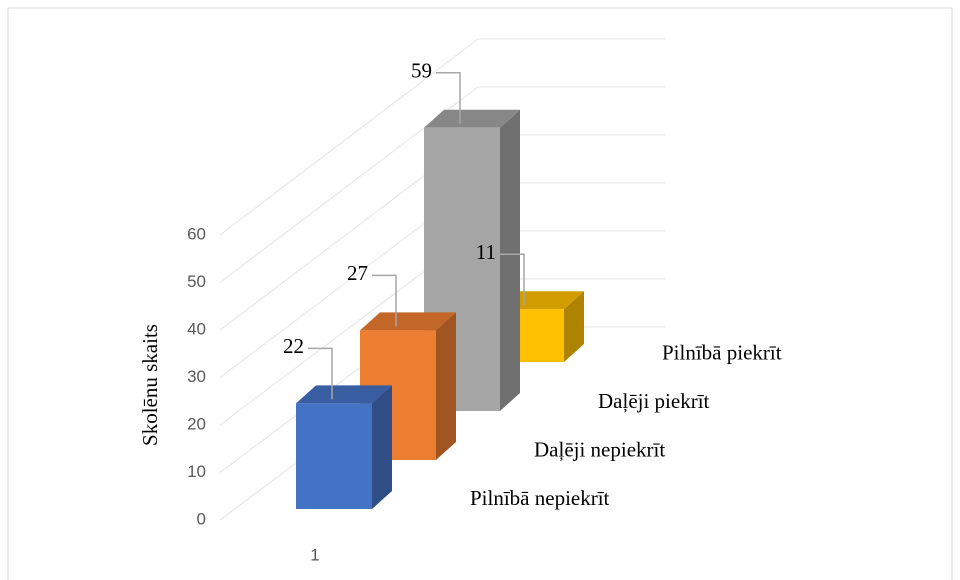  What do you see at coordinates (314, 554) in the screenshot?
I see `x-tick-label: 1` at bounding box center [314, 554].